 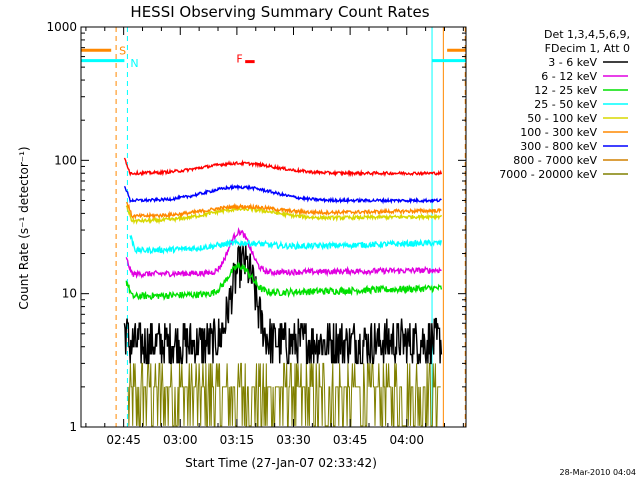 What do you see at coordinates (24, 227) in the screenshot?
I see `y-axis-label: Count Rate (s⁻¹ detector⁻¹)` at bounding box center [24, 227].